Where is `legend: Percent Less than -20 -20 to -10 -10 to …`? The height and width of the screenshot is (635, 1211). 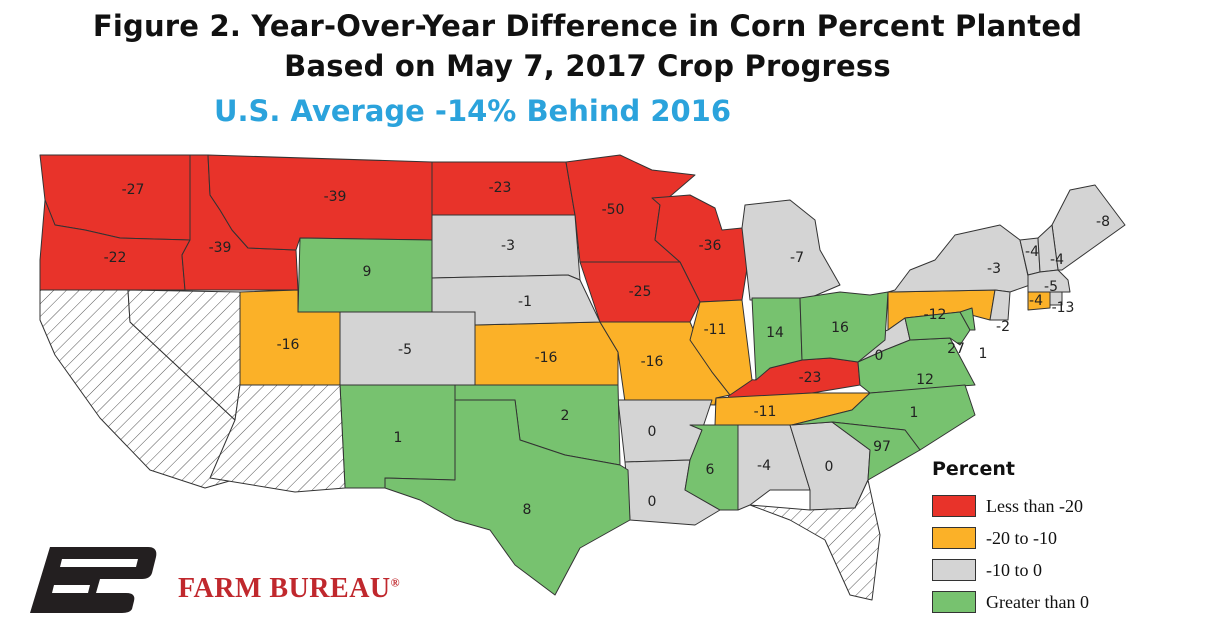
legend: Percent Less than -20 -20 to -10 -10 to … is located at coordinates (1010, 538).